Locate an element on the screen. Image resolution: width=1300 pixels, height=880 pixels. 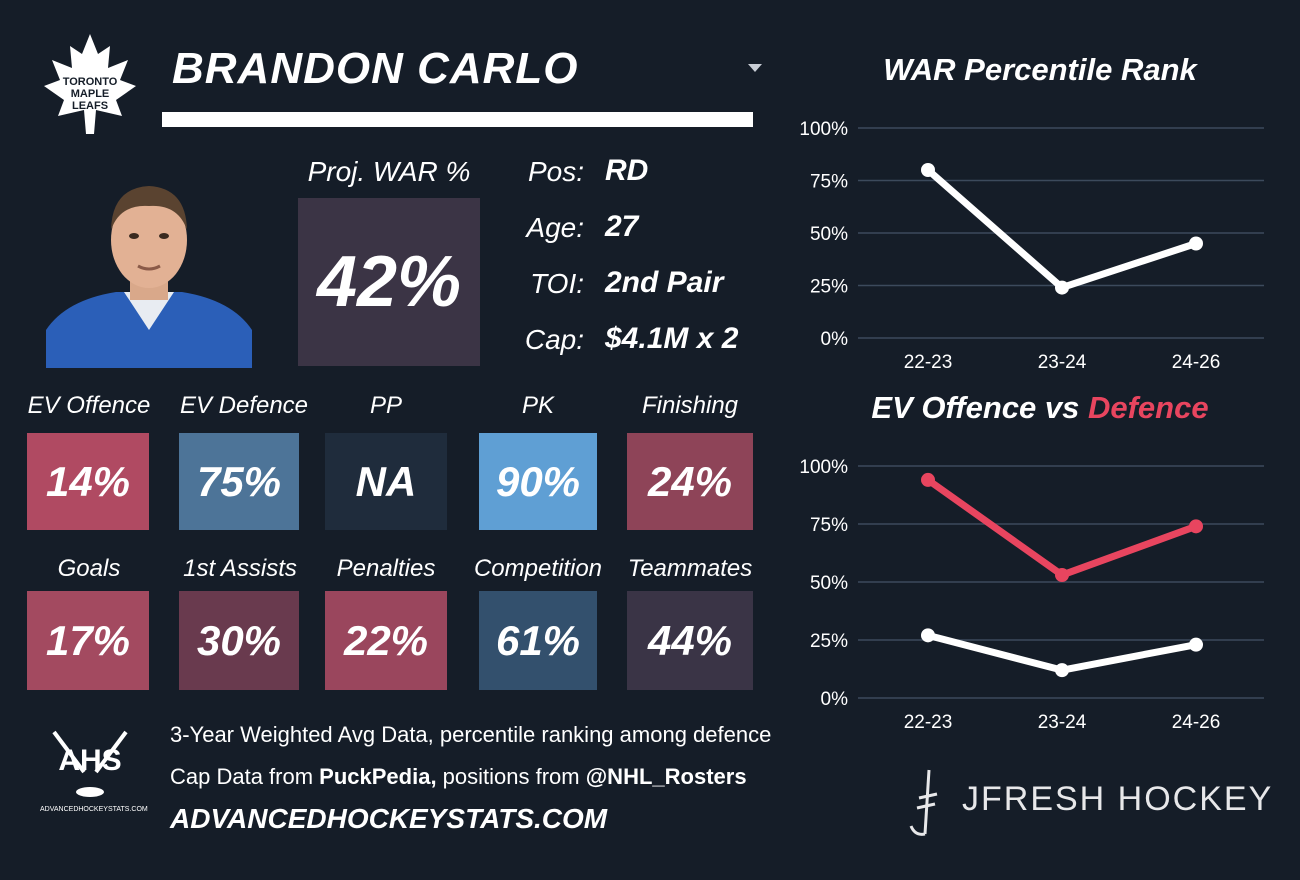
tile-label-pk: PK is located at coordinates (537, 405).